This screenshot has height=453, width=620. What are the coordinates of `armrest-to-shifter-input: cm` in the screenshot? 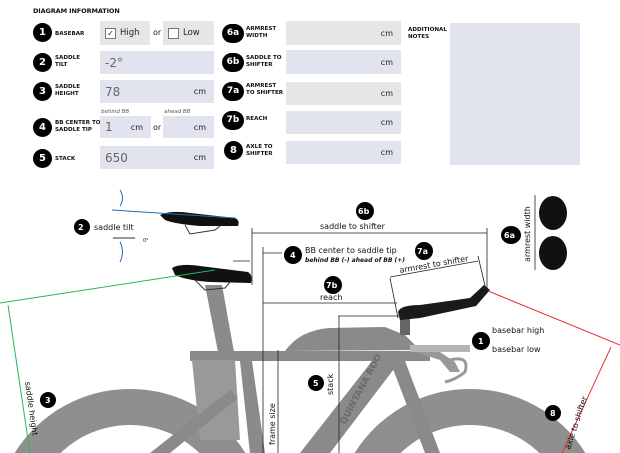 It's located at (343, 93).